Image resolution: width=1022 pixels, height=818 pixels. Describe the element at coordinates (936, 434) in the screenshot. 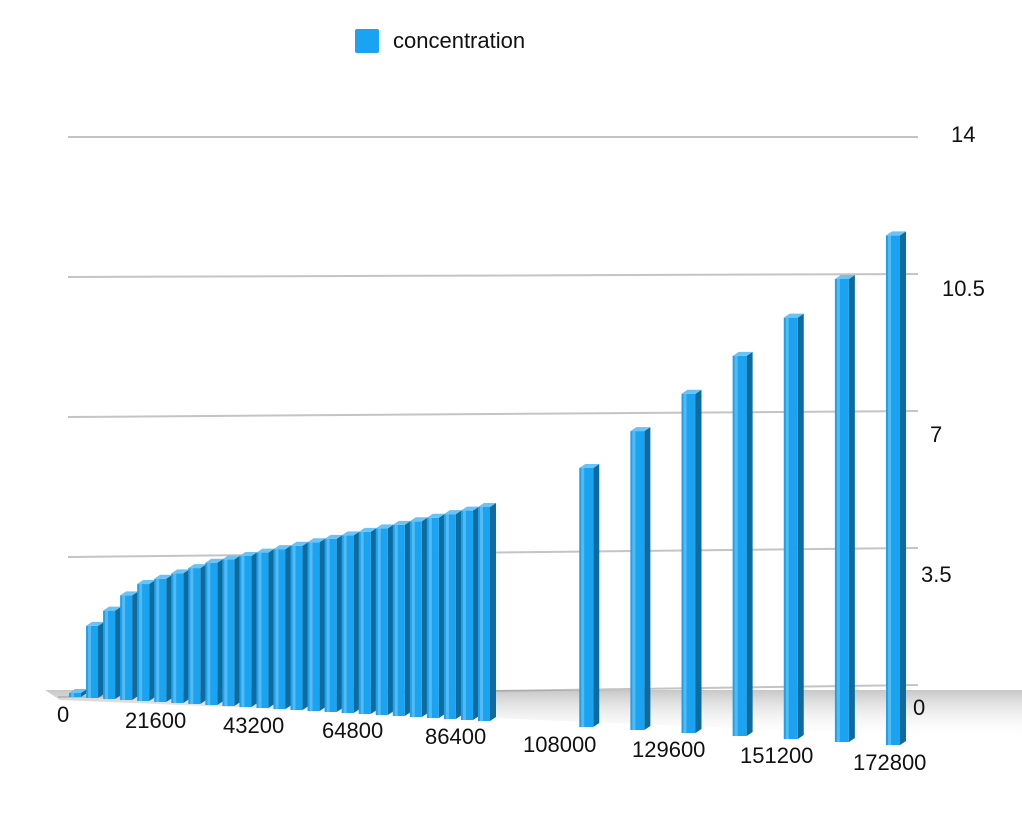

I see `y-tick-label: 7` at that location.